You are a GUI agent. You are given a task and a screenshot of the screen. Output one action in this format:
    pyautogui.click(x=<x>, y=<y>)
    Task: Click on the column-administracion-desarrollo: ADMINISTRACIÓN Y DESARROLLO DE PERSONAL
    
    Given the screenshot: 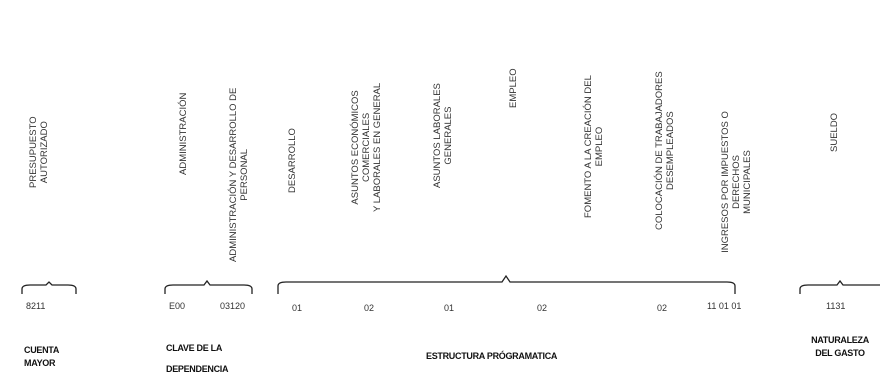 What is the action you would take?
    pyautogui.click(x=239, y=174)
    